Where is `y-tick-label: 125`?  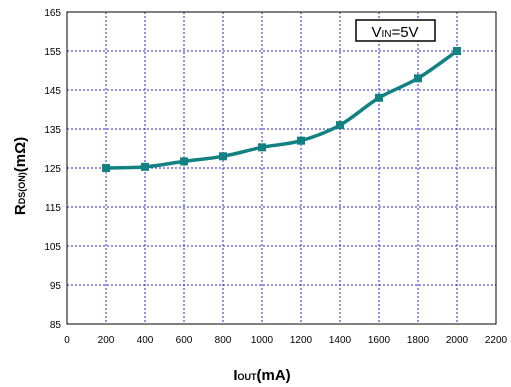 y-tick-label: 125 is located at coordinates (52, 169).